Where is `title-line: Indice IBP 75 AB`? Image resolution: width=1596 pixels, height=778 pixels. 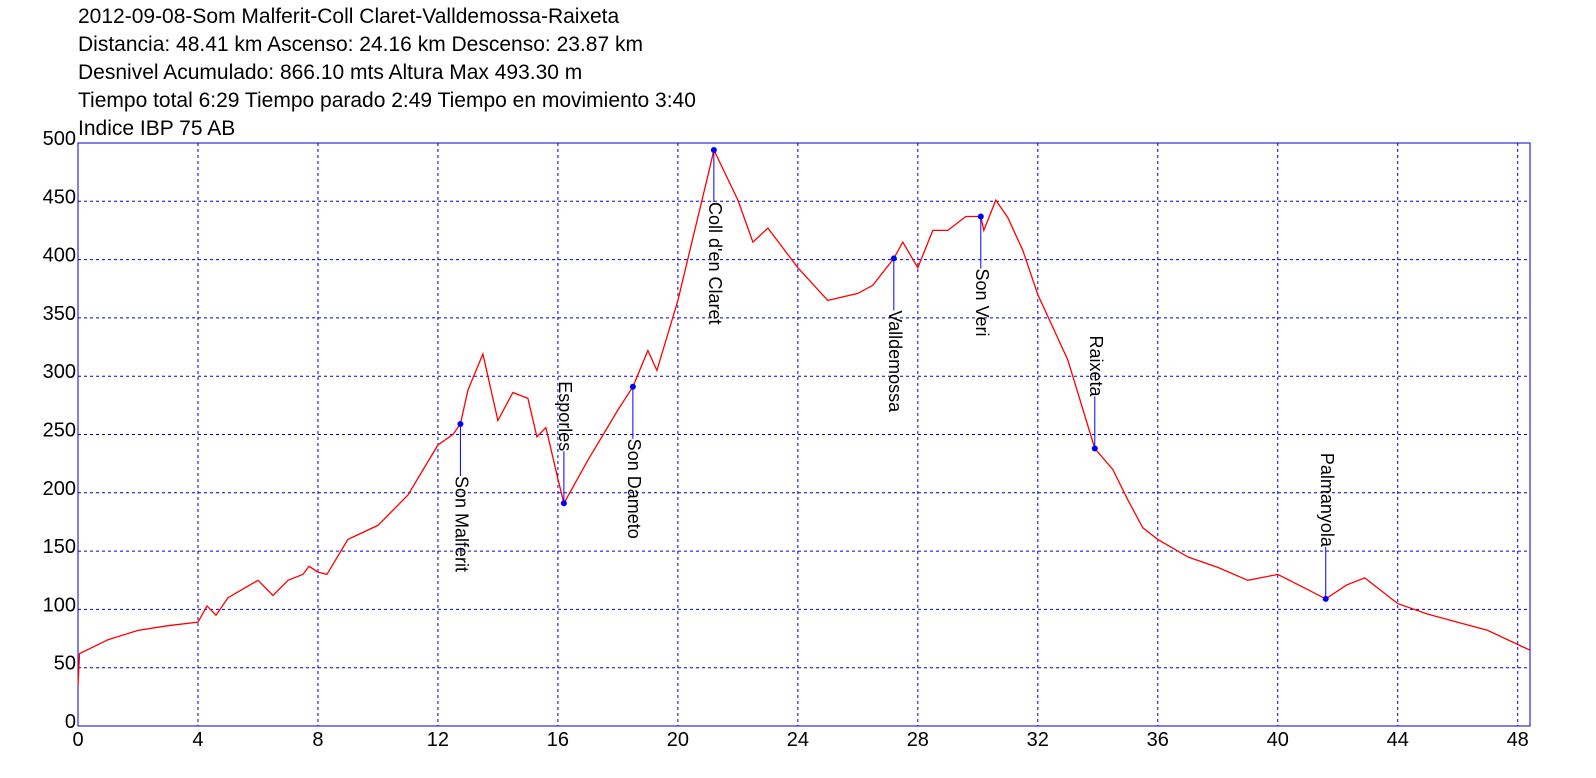 title-line: Indice IBP 75 AB is located at coordinates (156, 128).